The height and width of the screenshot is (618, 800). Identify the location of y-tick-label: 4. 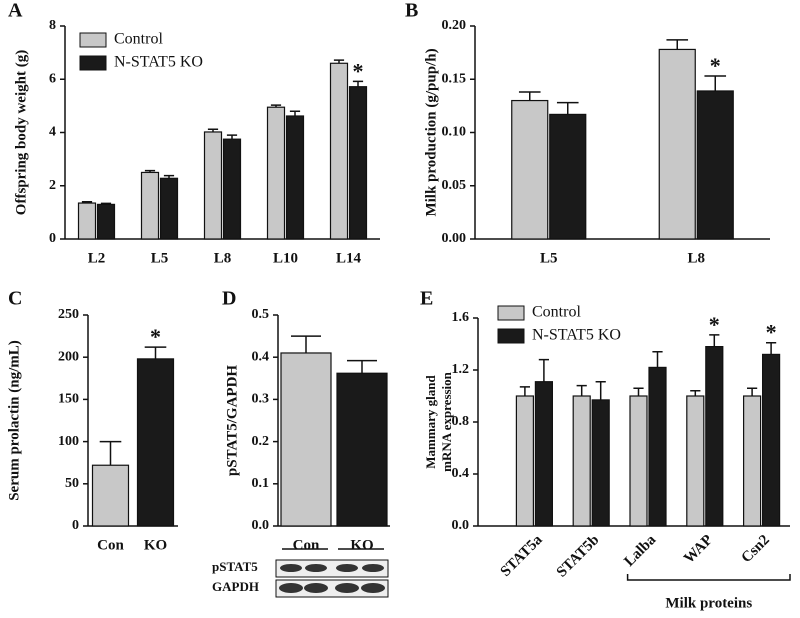
(52, 132).